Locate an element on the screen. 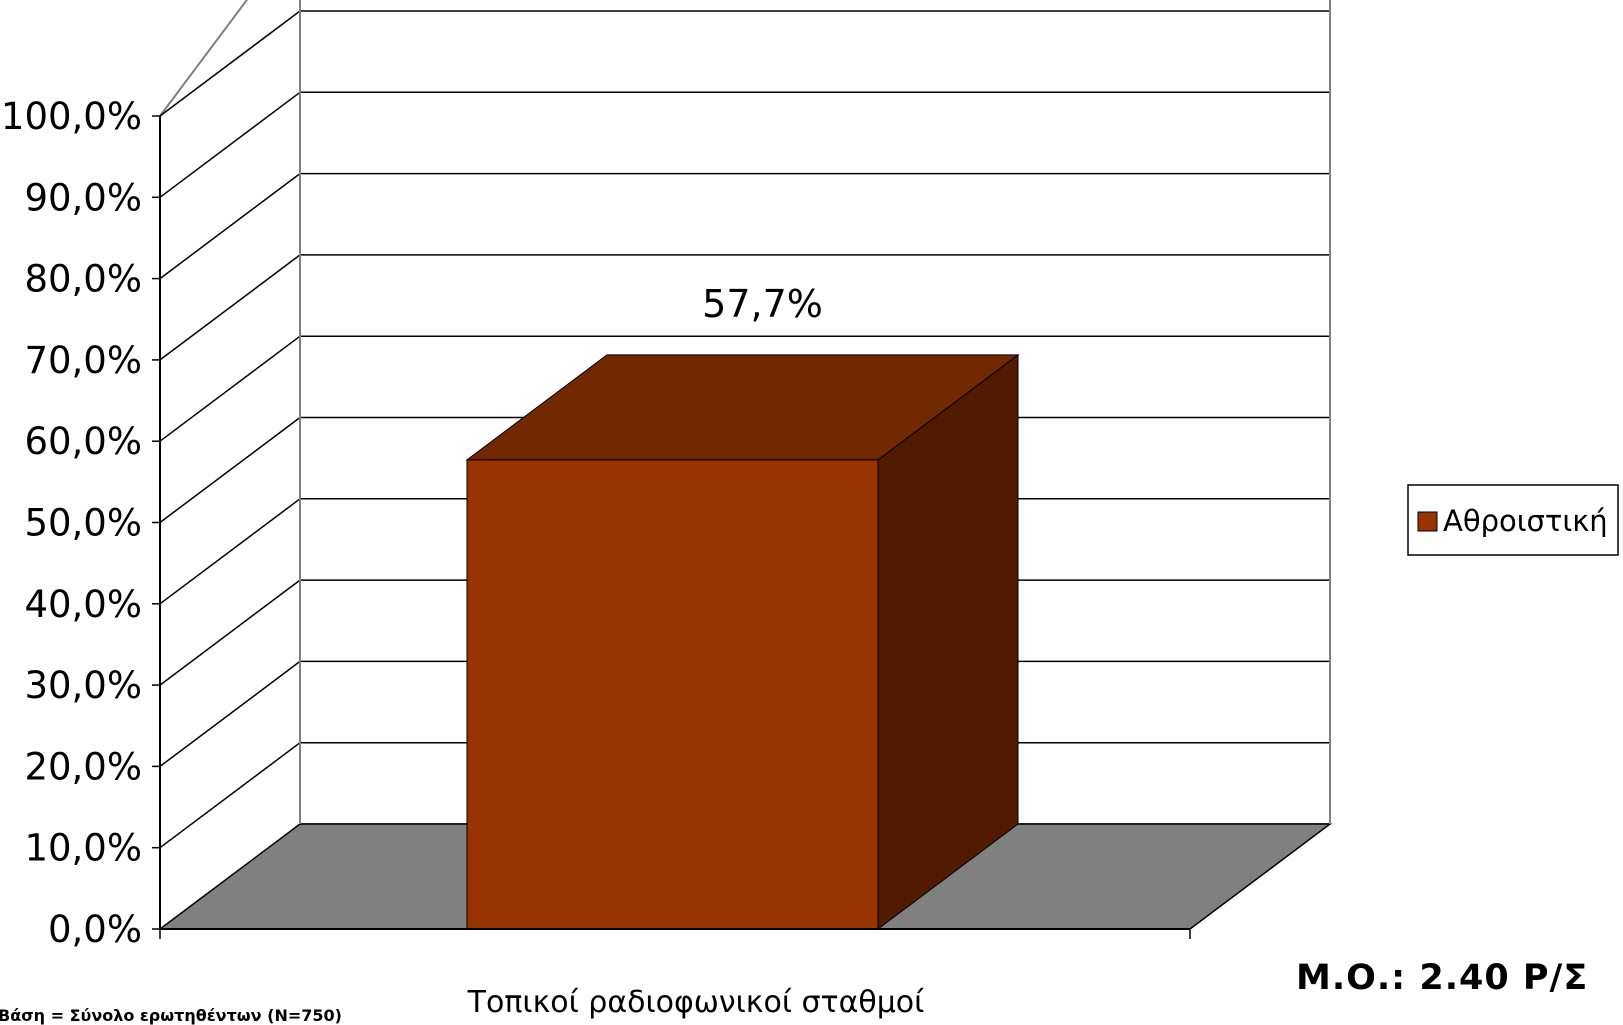 The image size is (1623, 1025). bar is located at coordinates (672, 694).